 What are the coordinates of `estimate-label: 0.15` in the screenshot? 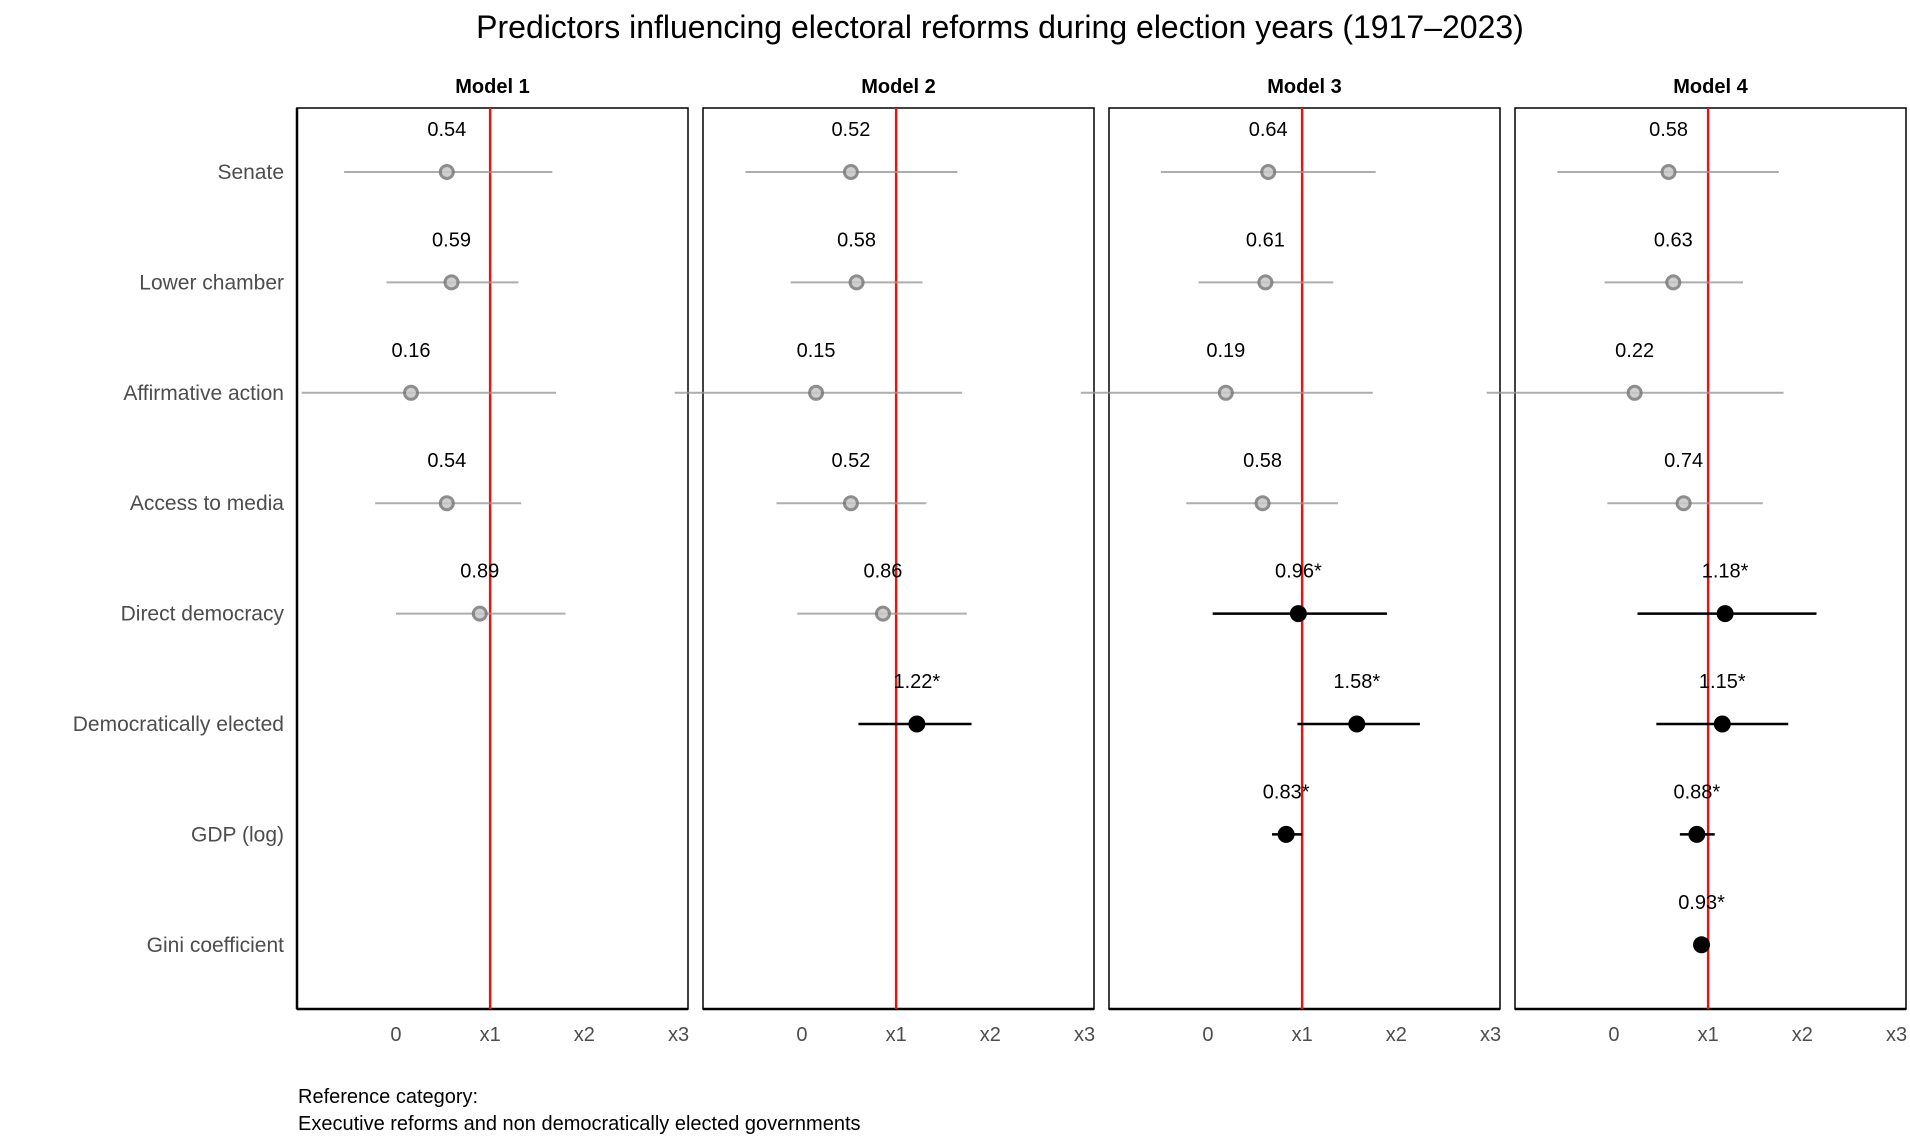 It's located at (816, 351).